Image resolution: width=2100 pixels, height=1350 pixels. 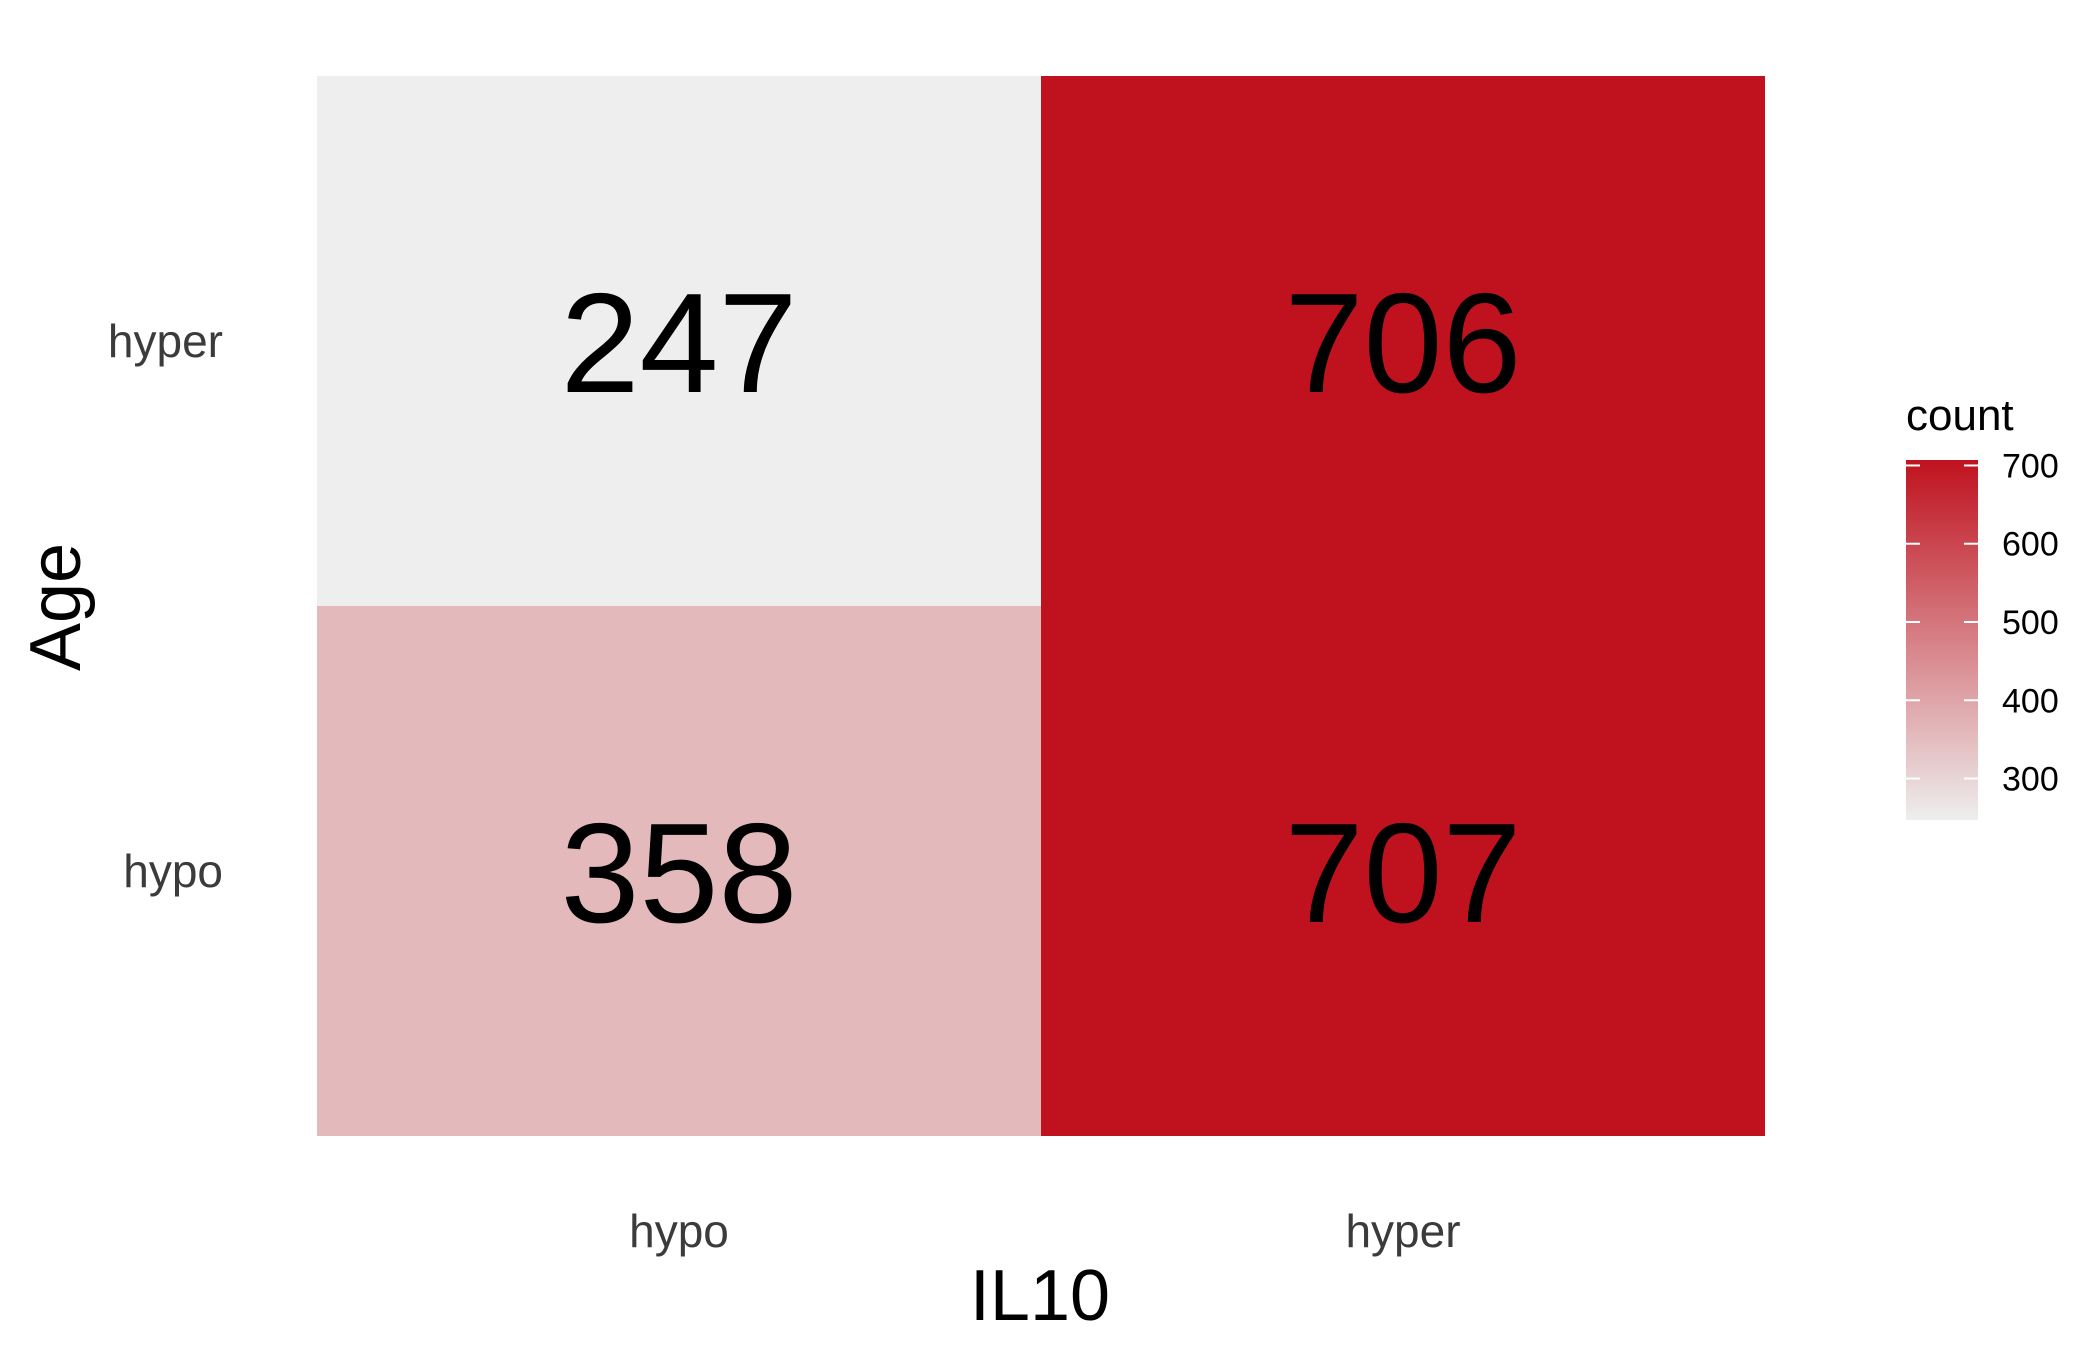 I want to click on legend-colorbar, so click(x=1942, y=640).